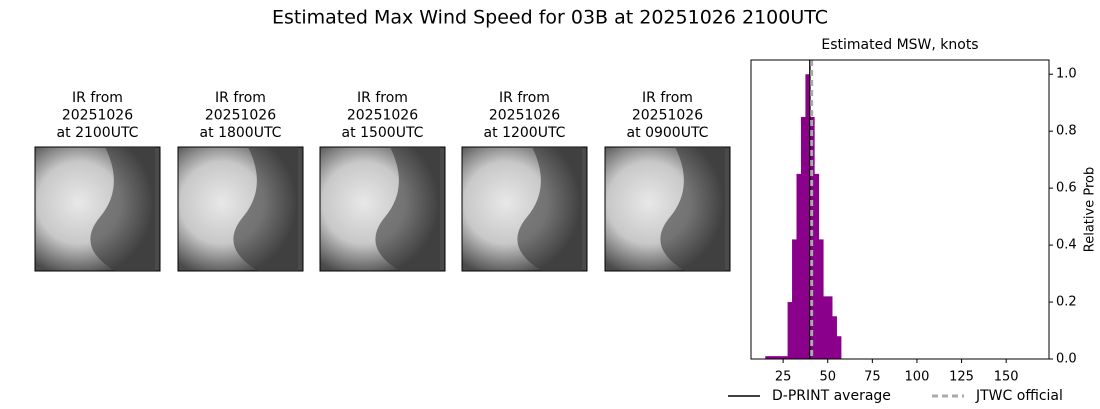 Image resolution: width=1100 pixels, height=409 pixels. Describe the element at coordinates (899, 45) in the screenshot. I see `chart-title: Estimated MSW, knots` at that location.